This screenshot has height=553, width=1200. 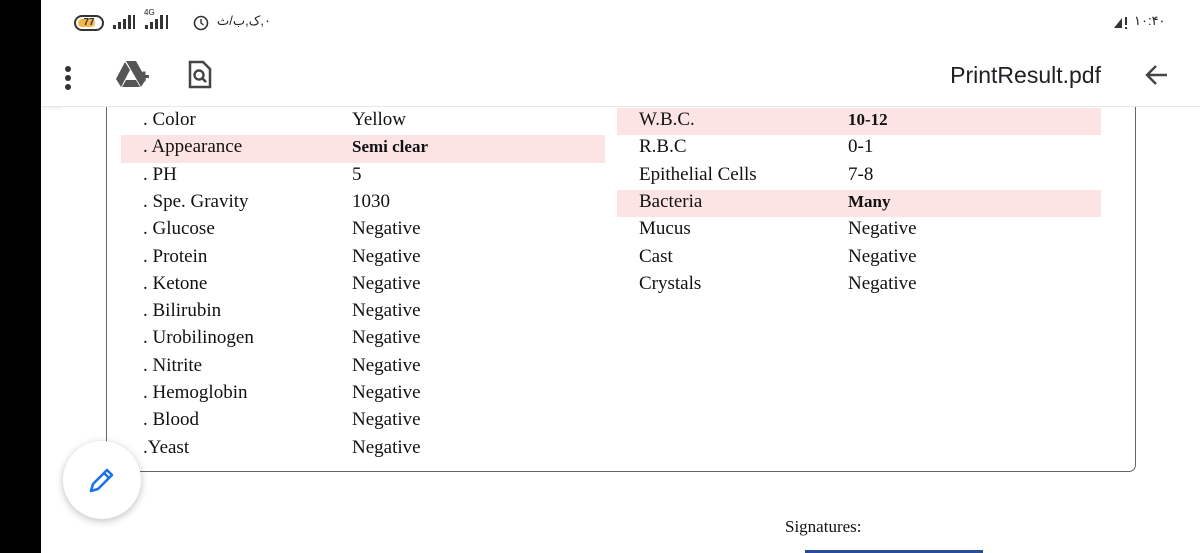 I want to click on right-test-label: W.B.C., so click(x=667, y=119).